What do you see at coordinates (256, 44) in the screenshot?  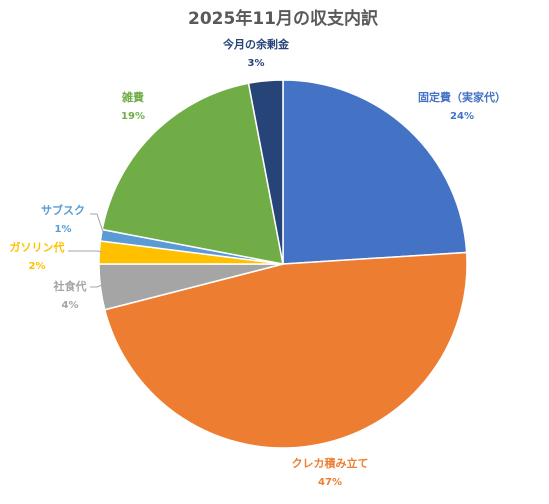 I see `slice-label-6: 今月の余剰金` at bounding box center [256, 44].